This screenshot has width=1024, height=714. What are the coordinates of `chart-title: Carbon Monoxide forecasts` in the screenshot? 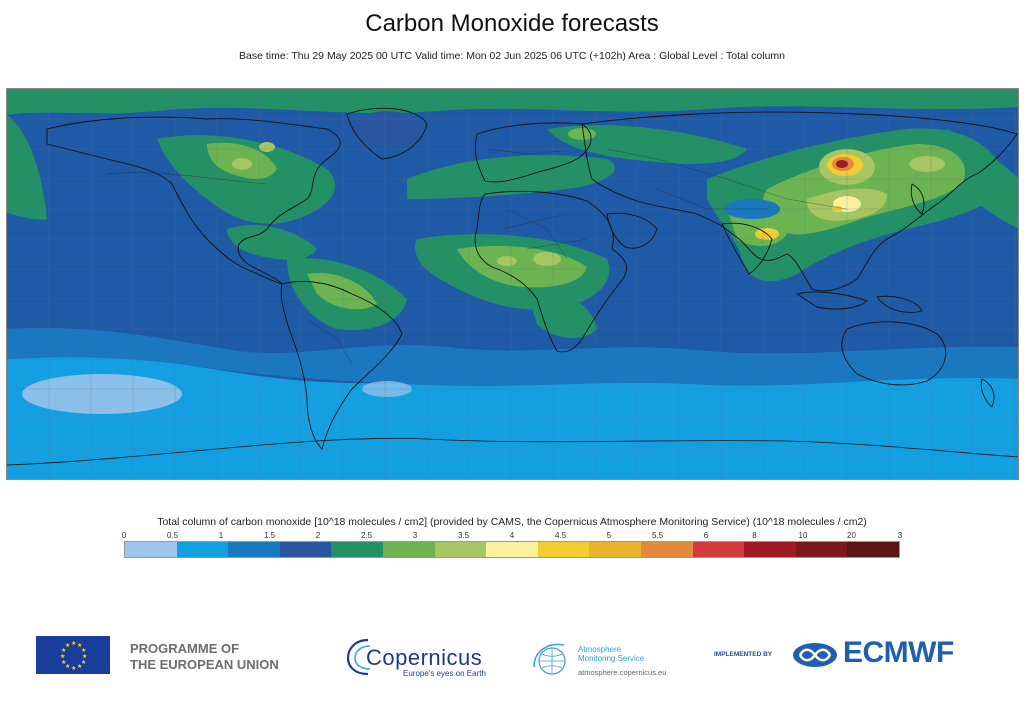 It's located at (512, 23).